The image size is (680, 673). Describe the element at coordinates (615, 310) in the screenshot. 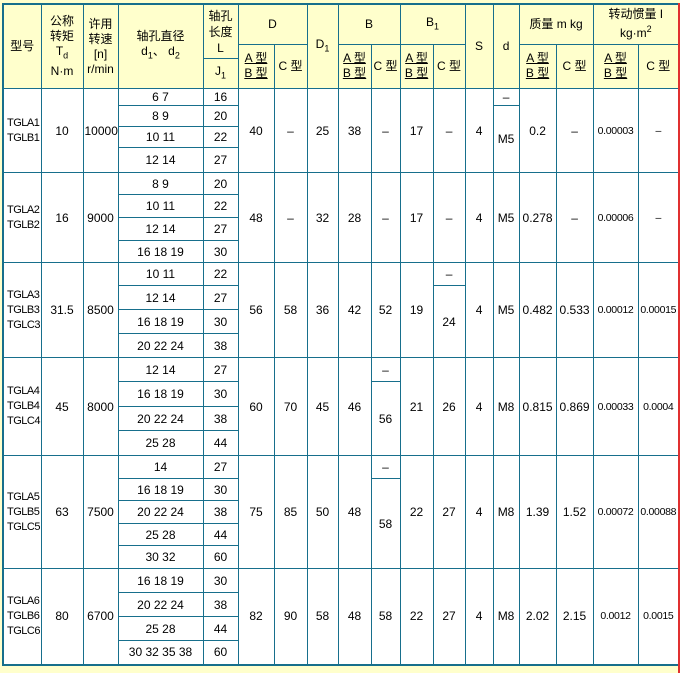

I see `cell-inertia-ab: 0.00012` at that location.